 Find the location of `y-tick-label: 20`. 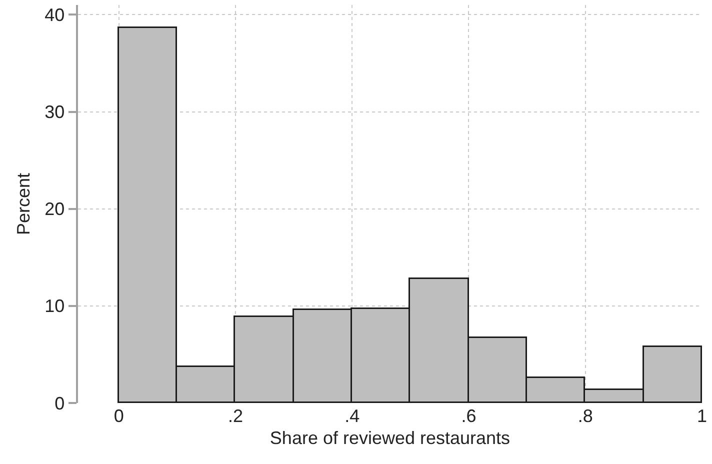

y-tick-label: 20 is located at coordinates (54, 209).